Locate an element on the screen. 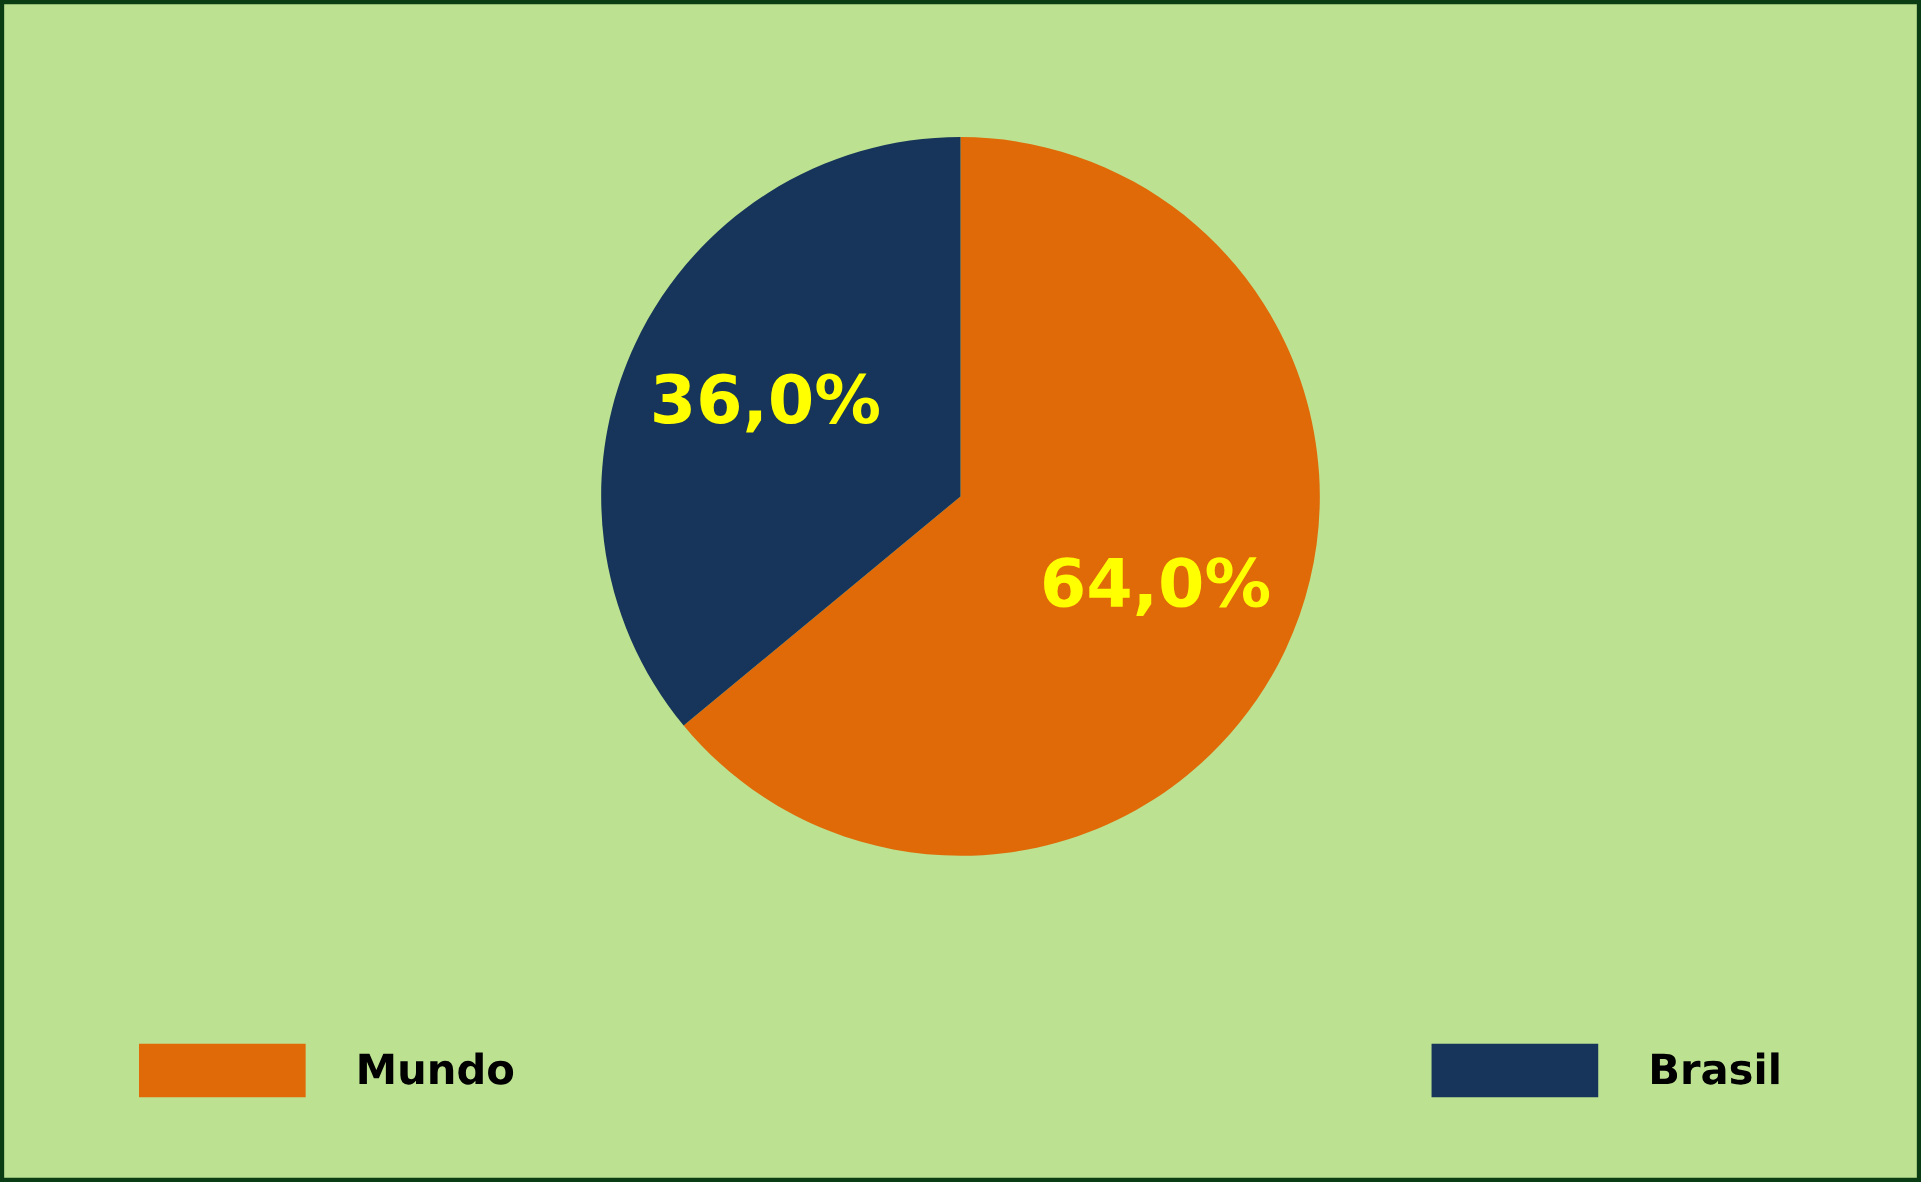  legend-label: Mundo is located at coordinates (436, 1068).